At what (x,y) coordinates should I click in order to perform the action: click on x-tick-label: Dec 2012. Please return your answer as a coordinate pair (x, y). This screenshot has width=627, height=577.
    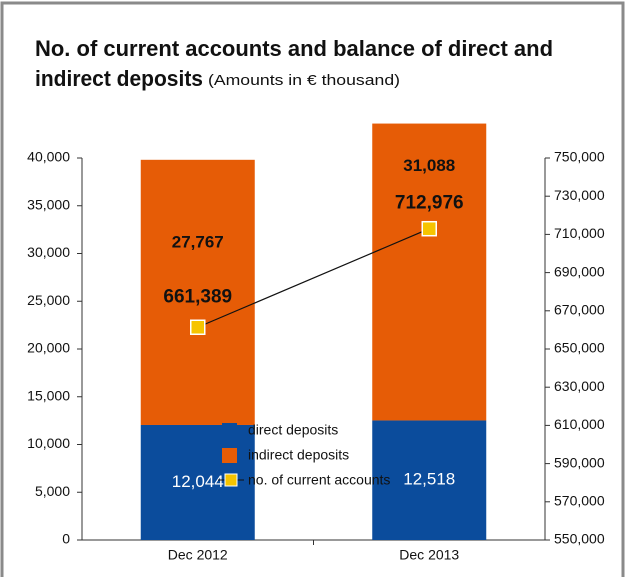
    Looking at the image, I should click on (198, 555).